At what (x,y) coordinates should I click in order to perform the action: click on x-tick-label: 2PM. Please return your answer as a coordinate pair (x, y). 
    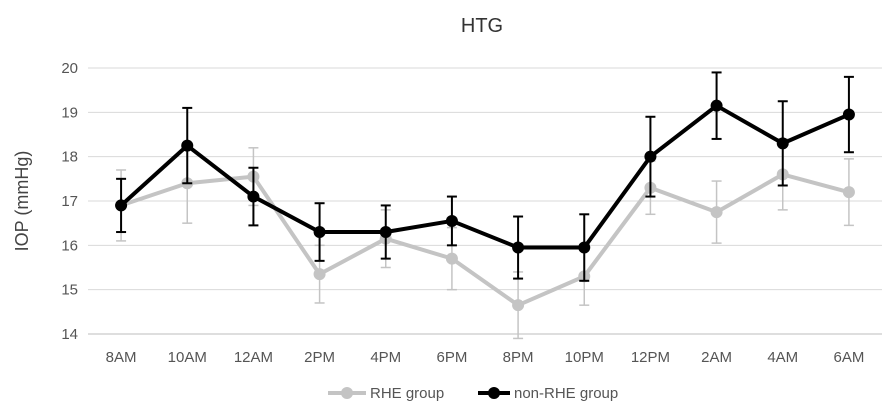
    Looking at the image, I should click on (319, 357).